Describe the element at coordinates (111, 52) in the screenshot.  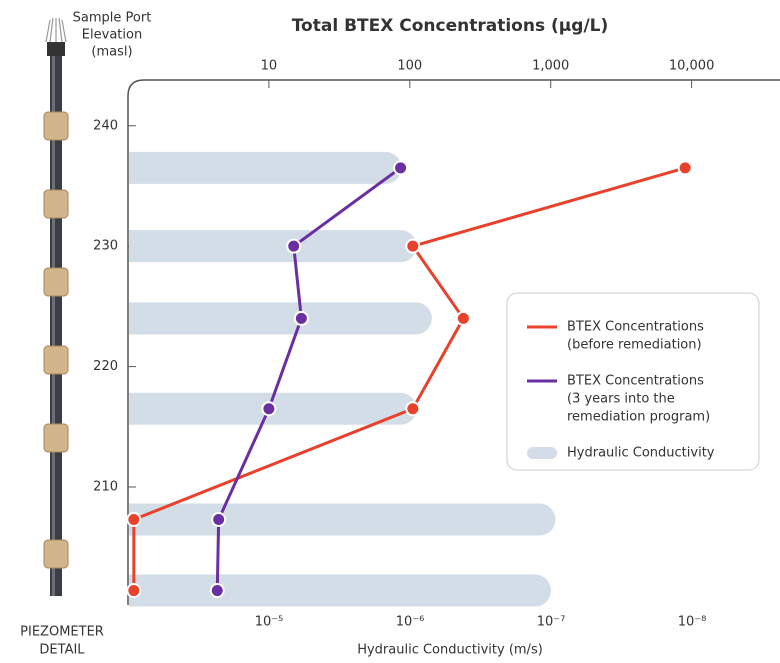
I see `y-axis-label: (masl)` at that location.